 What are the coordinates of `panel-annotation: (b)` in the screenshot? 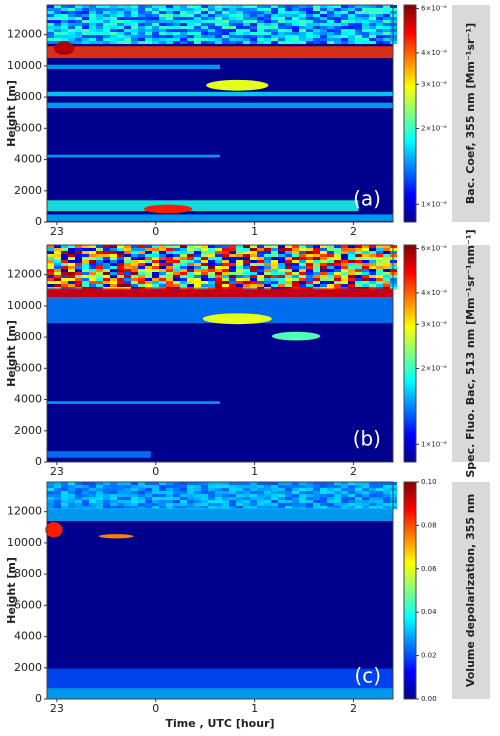 It's located at (367, 439).